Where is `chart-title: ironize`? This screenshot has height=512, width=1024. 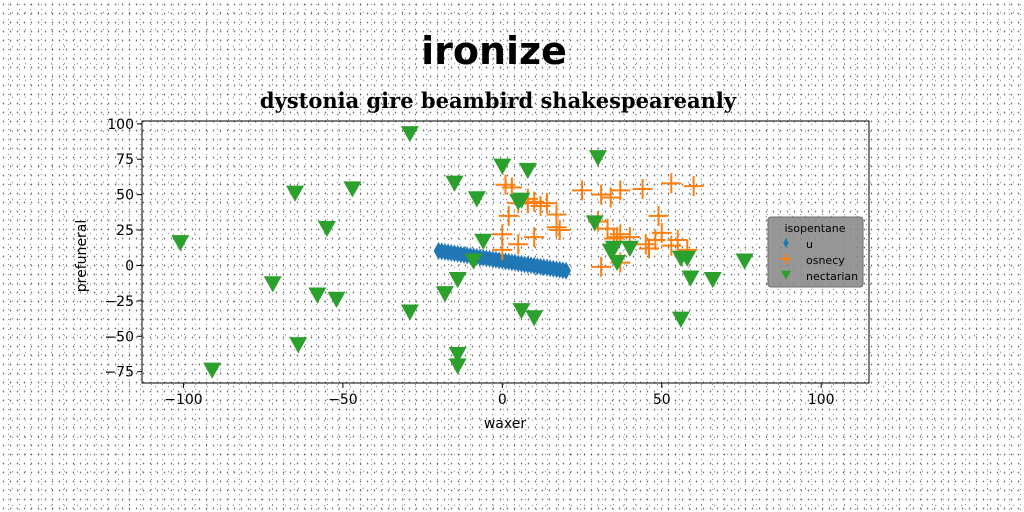 chart-title: ironize is located at coordinates (494, 51).